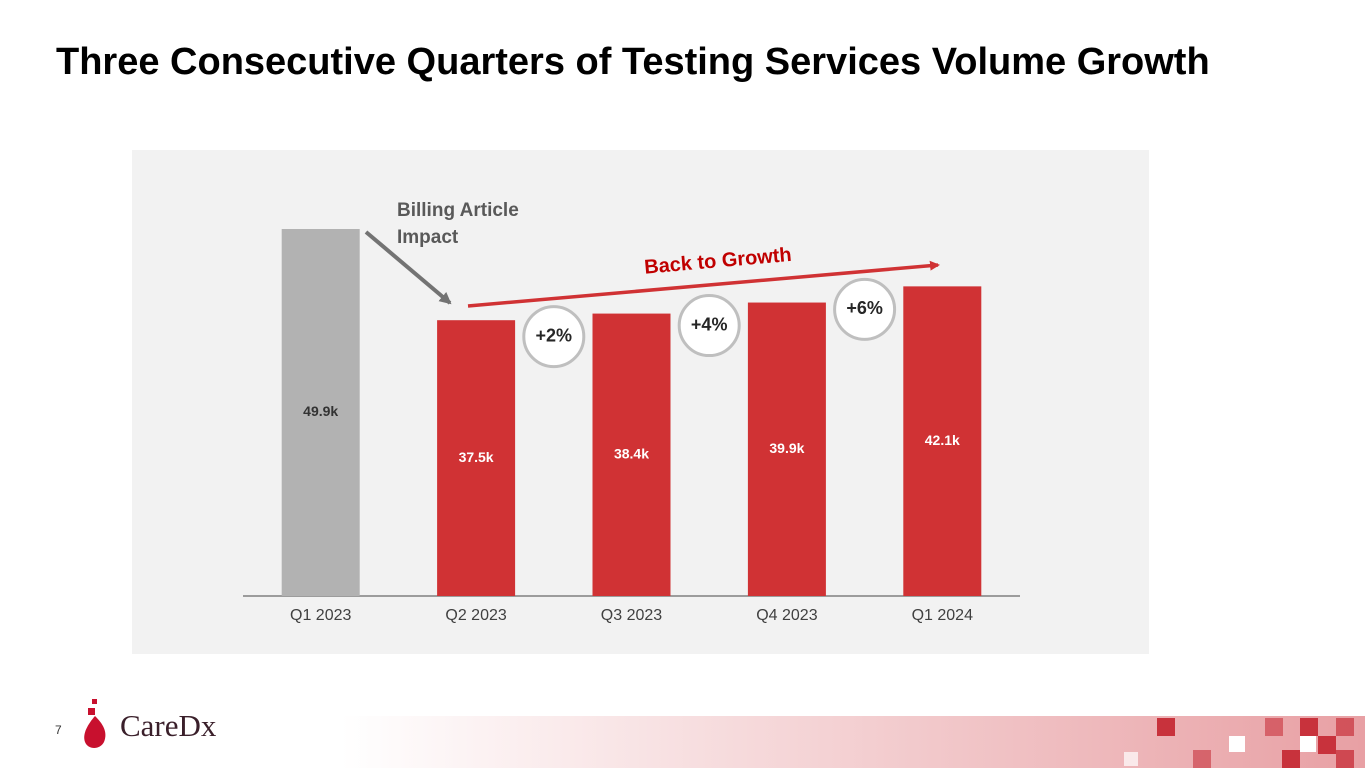 The height and width of the screenshot is (768, 1365). I want to click on x-tick-label: Q2 2023, so click(475, 615).